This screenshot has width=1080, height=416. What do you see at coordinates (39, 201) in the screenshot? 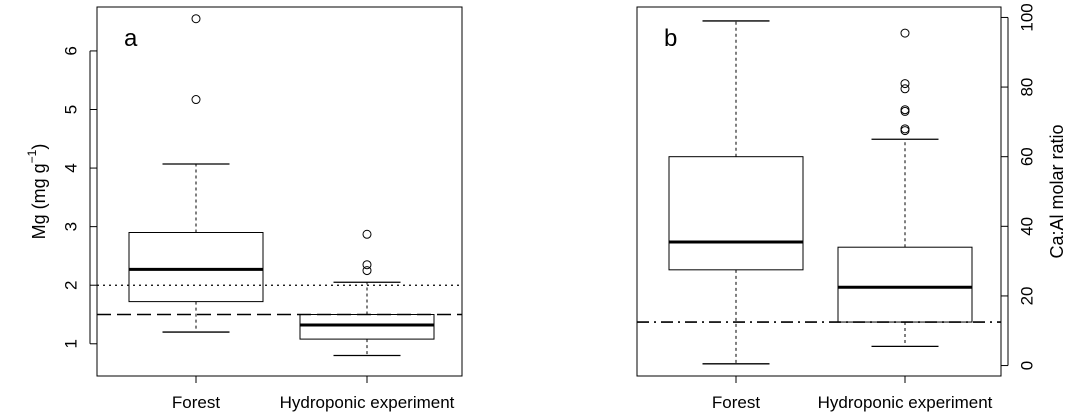
I see `y-axis-title-text: Mg (mg g` at bounding box center [39, 201].